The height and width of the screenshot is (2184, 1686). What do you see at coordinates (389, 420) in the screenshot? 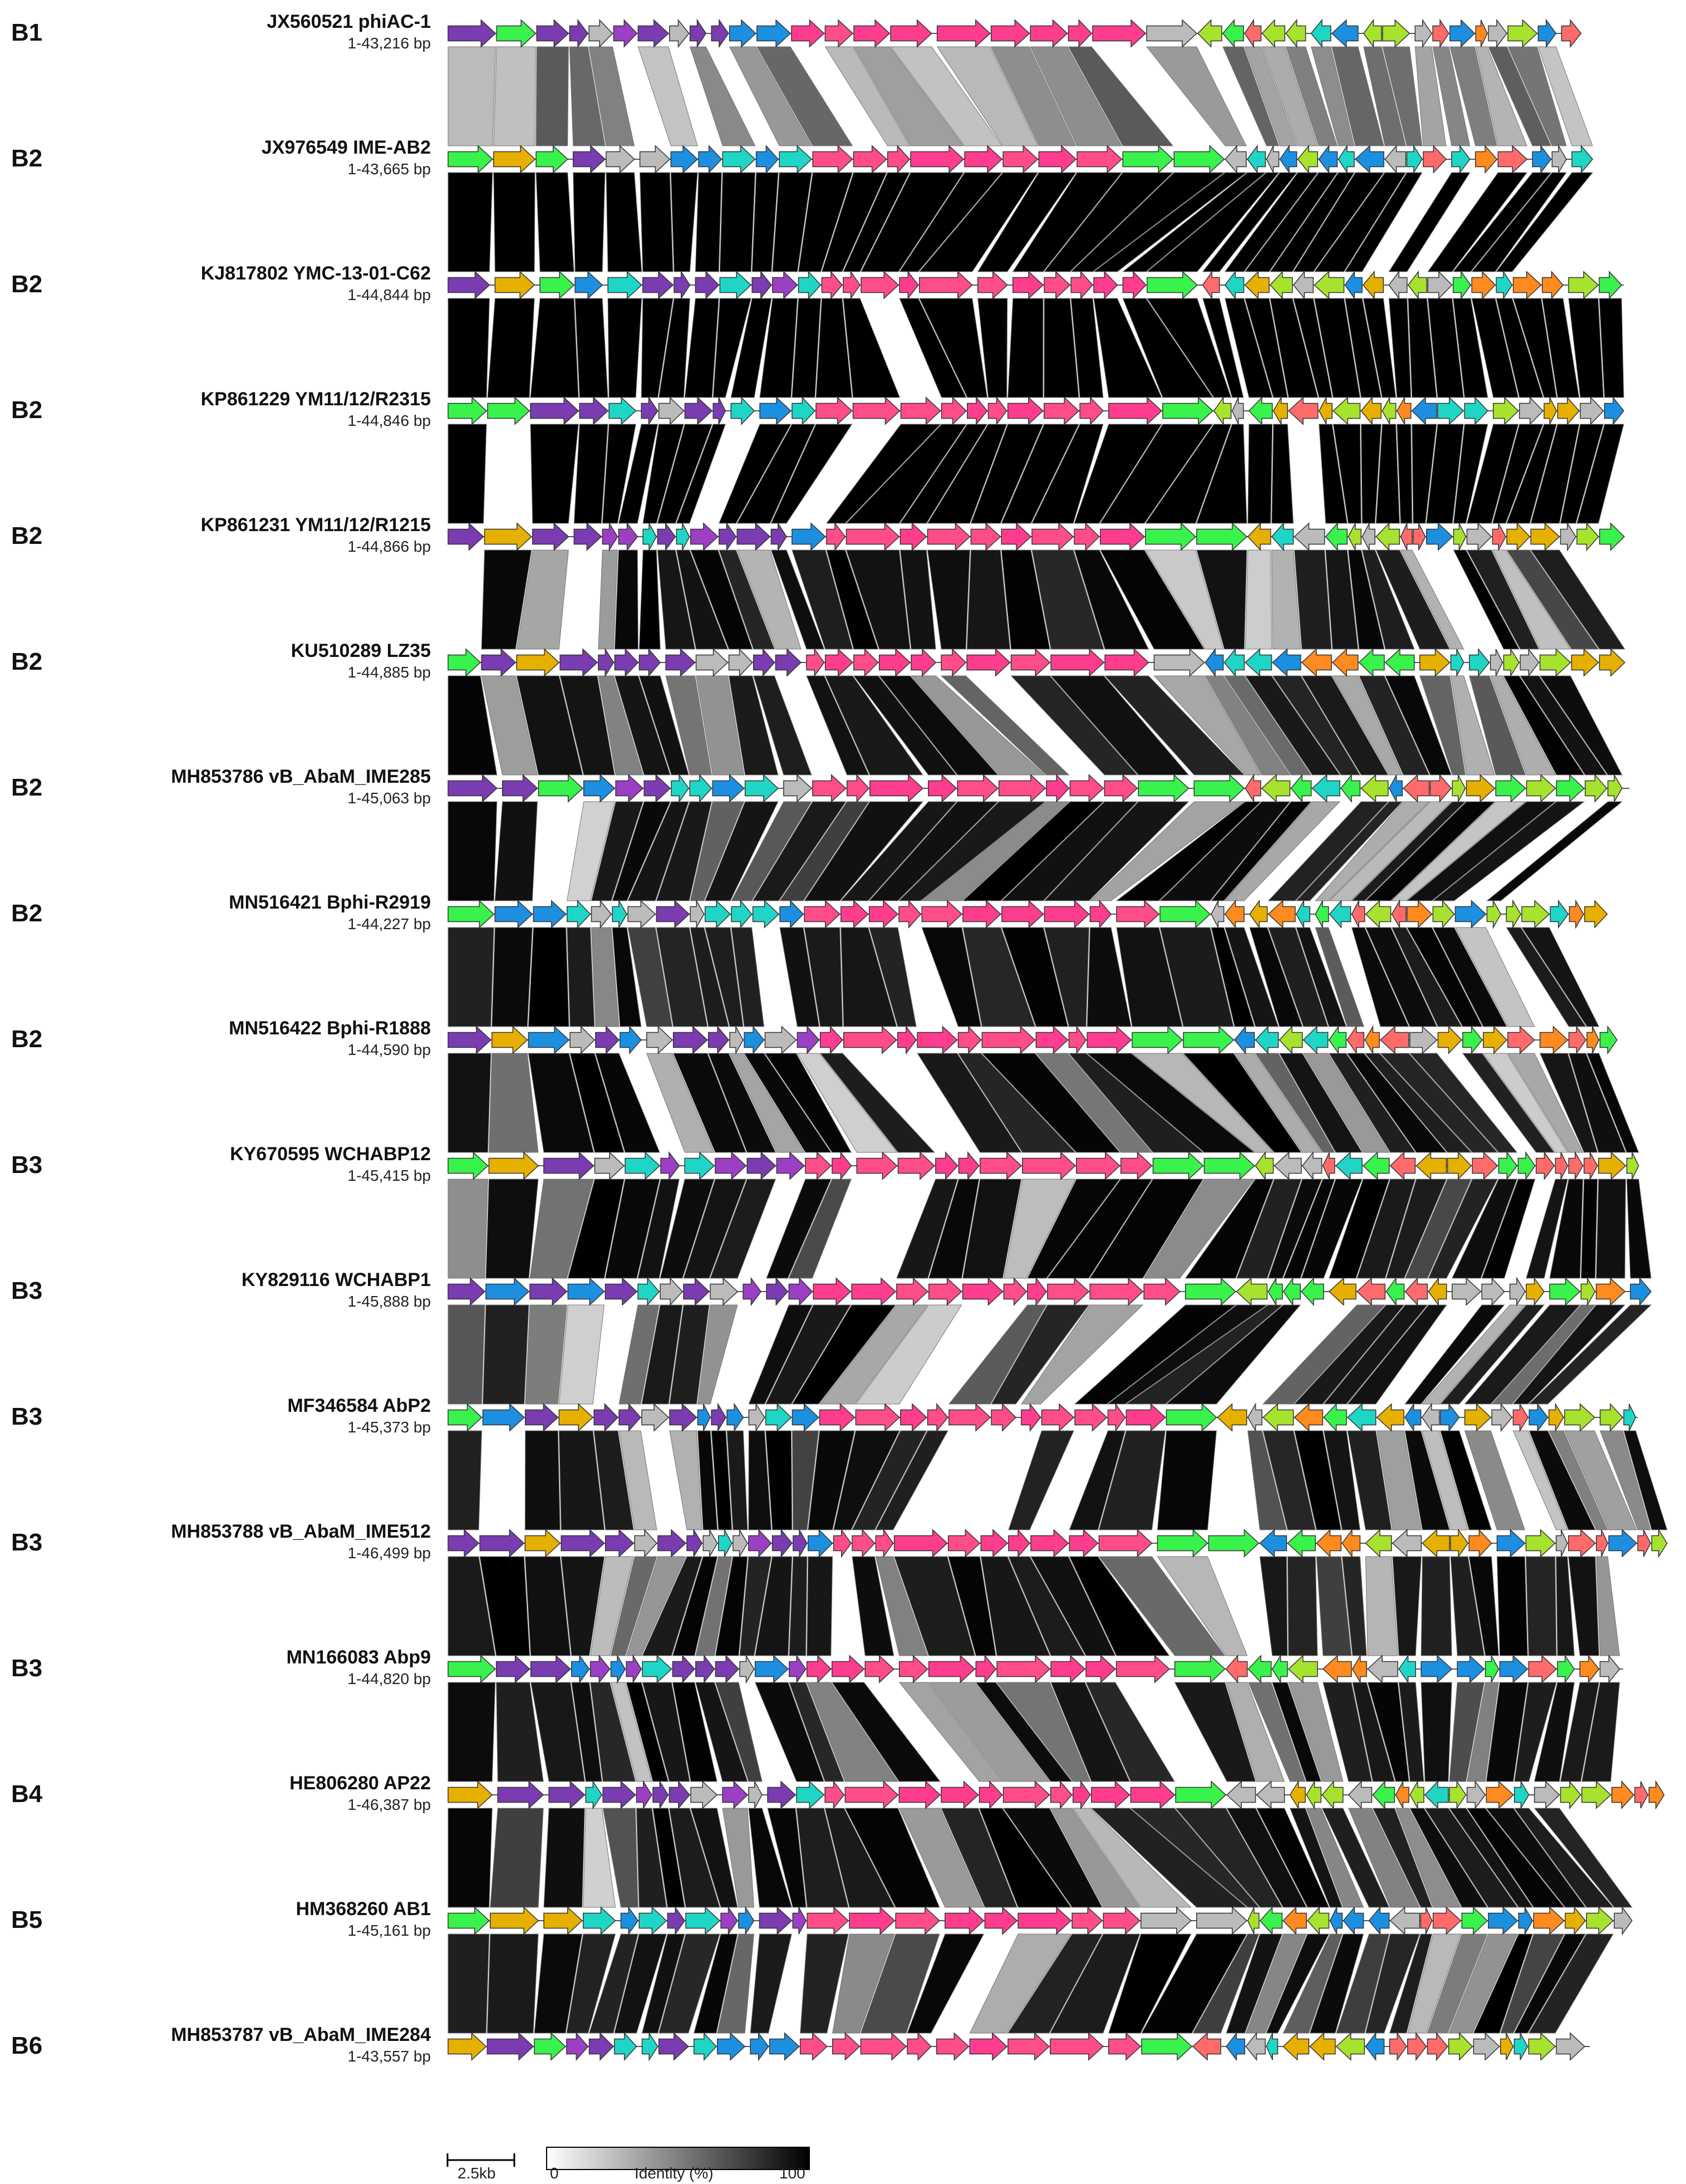
I see `genome-range: 1-44,846 bp` at bounding box center [389, 420].